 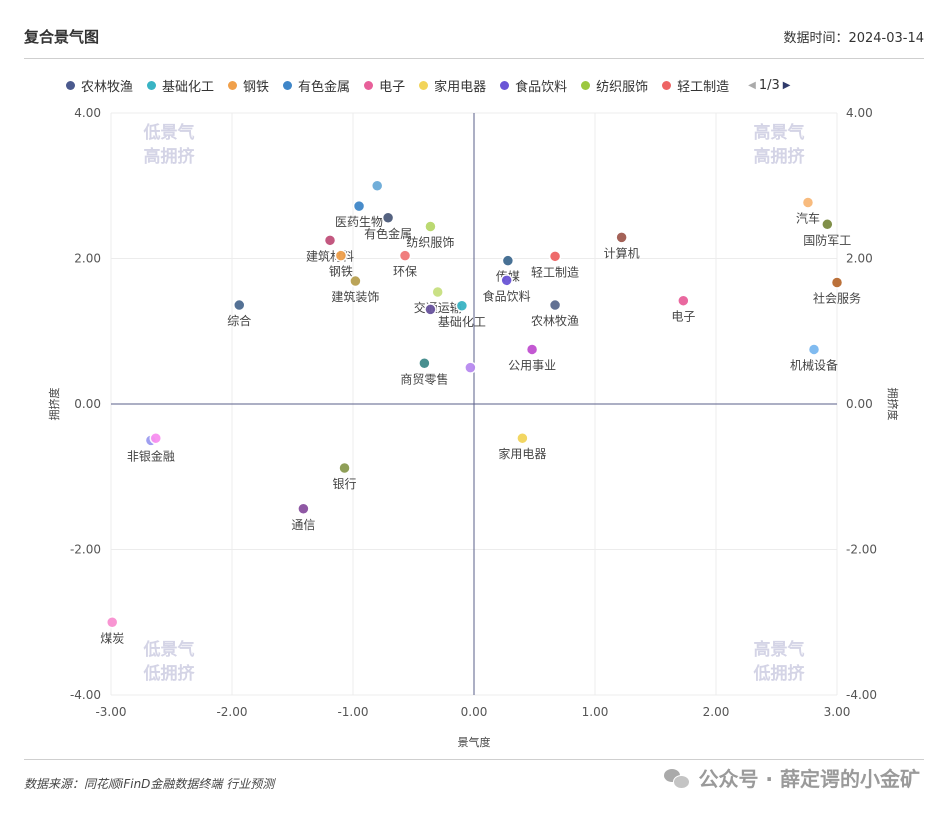 I want to click on x-tick-label: -1.00, so click(x=352, y=712).